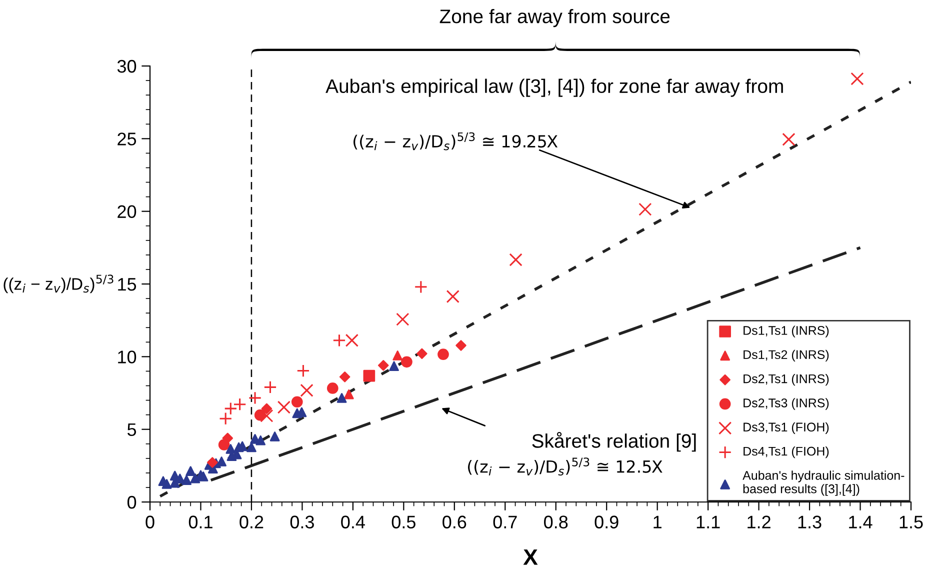 This screenshot has width=926, height=576. Describe the element at coordinates (708, 522) in the screenshot. I see `x-tick-label: 1.1` at that location.